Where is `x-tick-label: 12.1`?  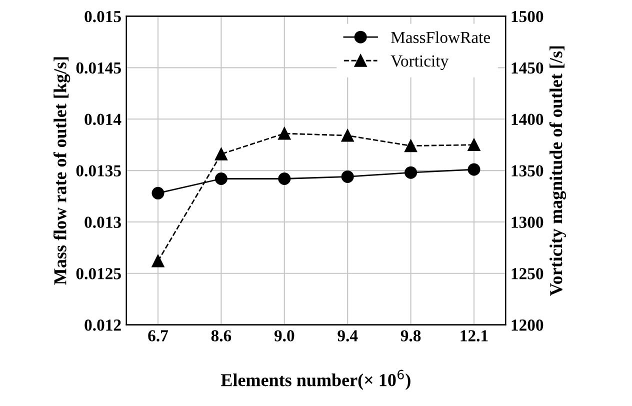
x-tick-label: 12.1 is located at coordinates (474, 336).